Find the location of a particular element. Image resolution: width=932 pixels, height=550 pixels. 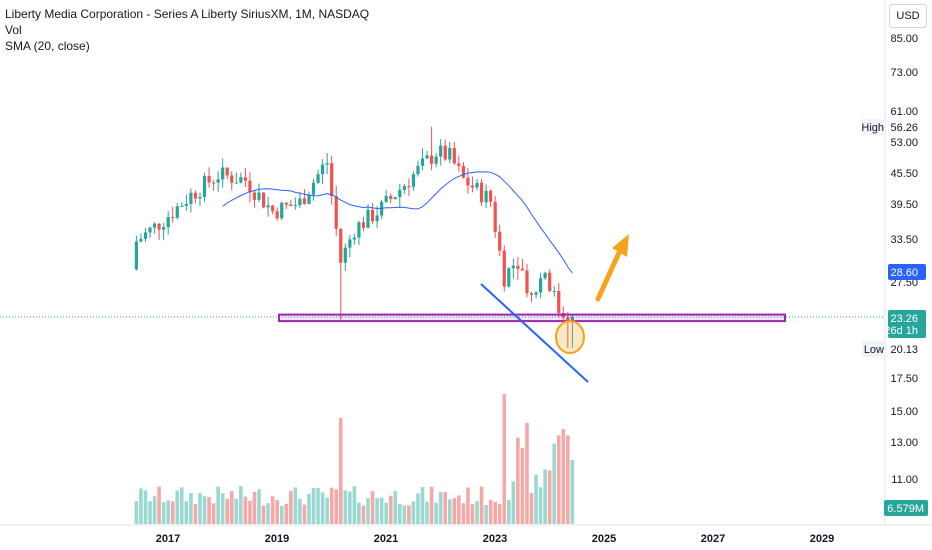

price-tick-label: 11.00 is located at coordinates (904, 480).